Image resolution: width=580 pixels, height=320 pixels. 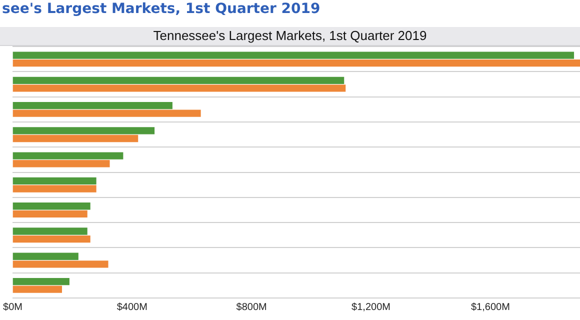 I want to click on x-tick-label: $0M, so click(x=12, y=307).